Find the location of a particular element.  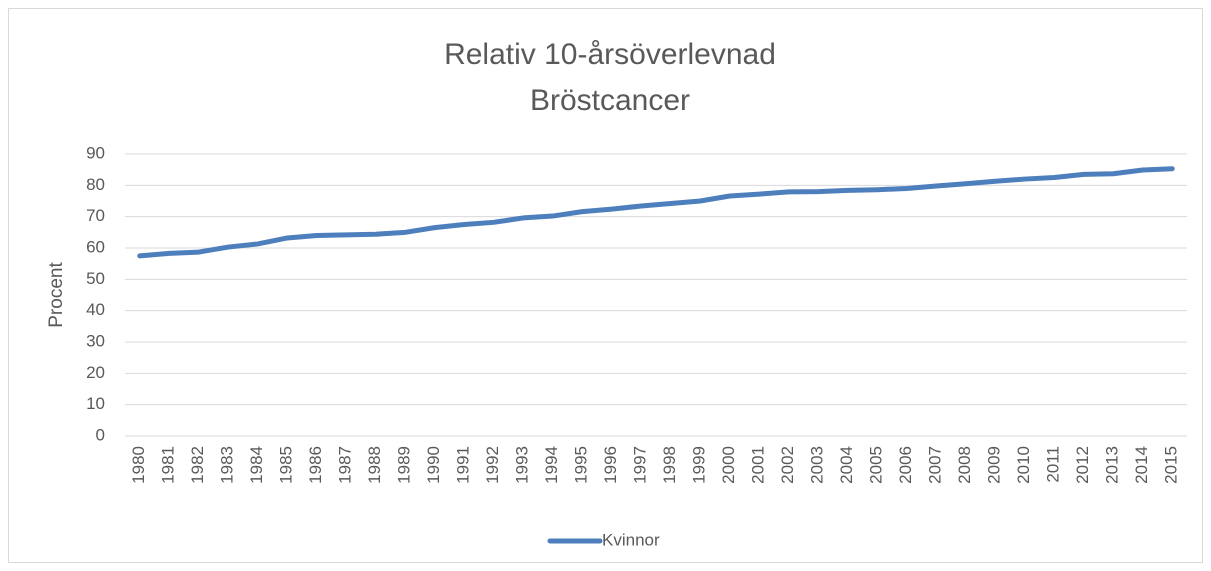

x-tick-label: 1999 is located at coordinates (699, 465).